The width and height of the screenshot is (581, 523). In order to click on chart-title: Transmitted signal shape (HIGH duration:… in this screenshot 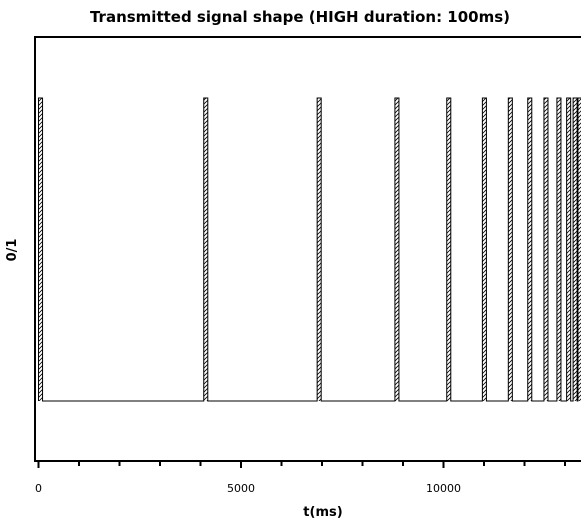, I will do `click(300, 17)`.